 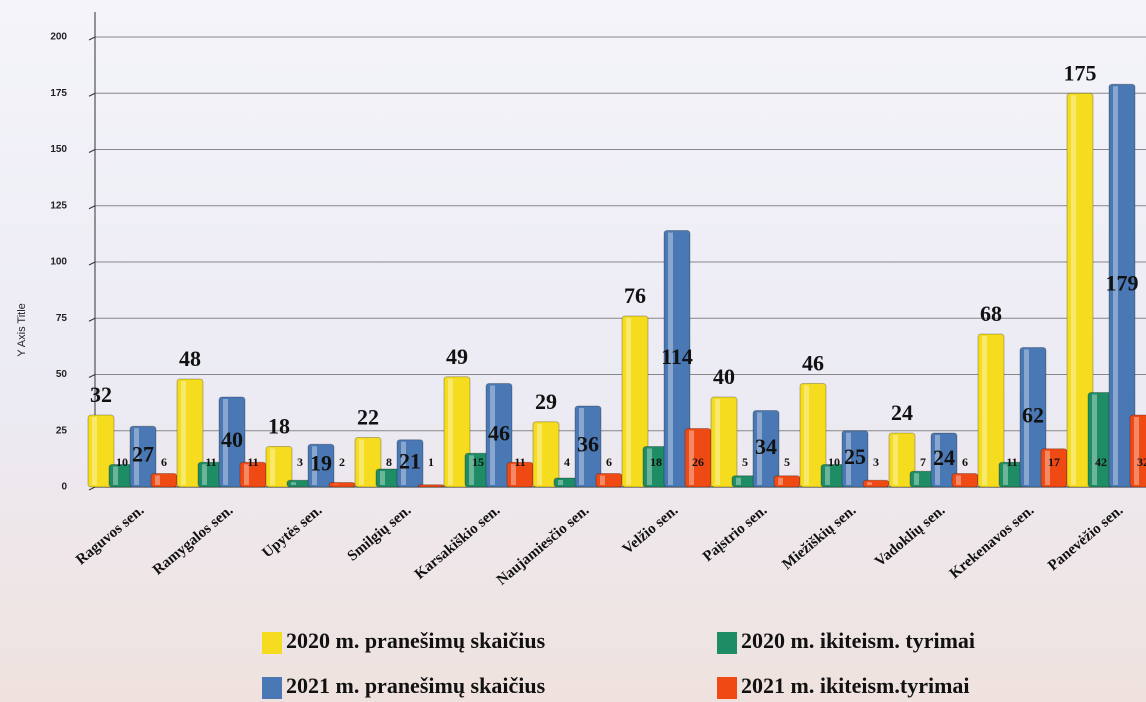 I want to click on legend-label: 2021 m. ikiteism.tyrimai, so click(x=855, y=685).